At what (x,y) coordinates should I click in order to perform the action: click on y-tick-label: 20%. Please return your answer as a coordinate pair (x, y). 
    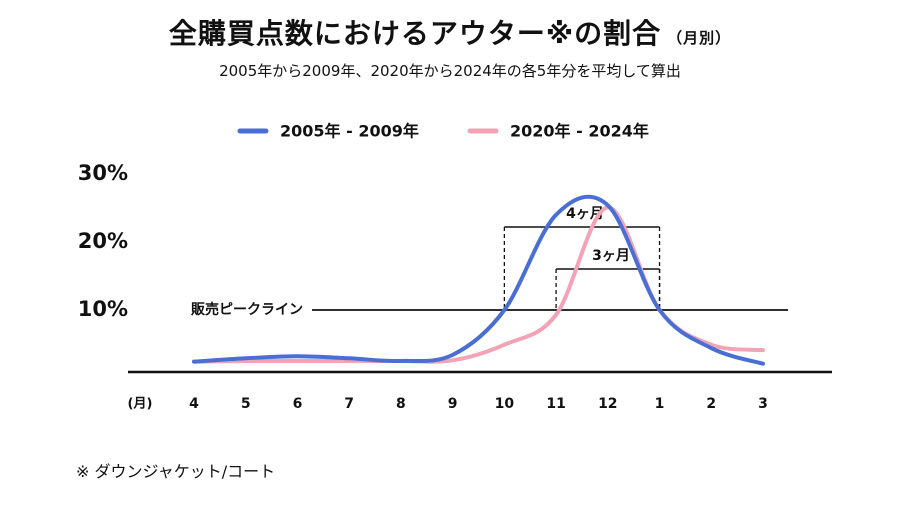
    Looking at the image, I should click on (103, 241).